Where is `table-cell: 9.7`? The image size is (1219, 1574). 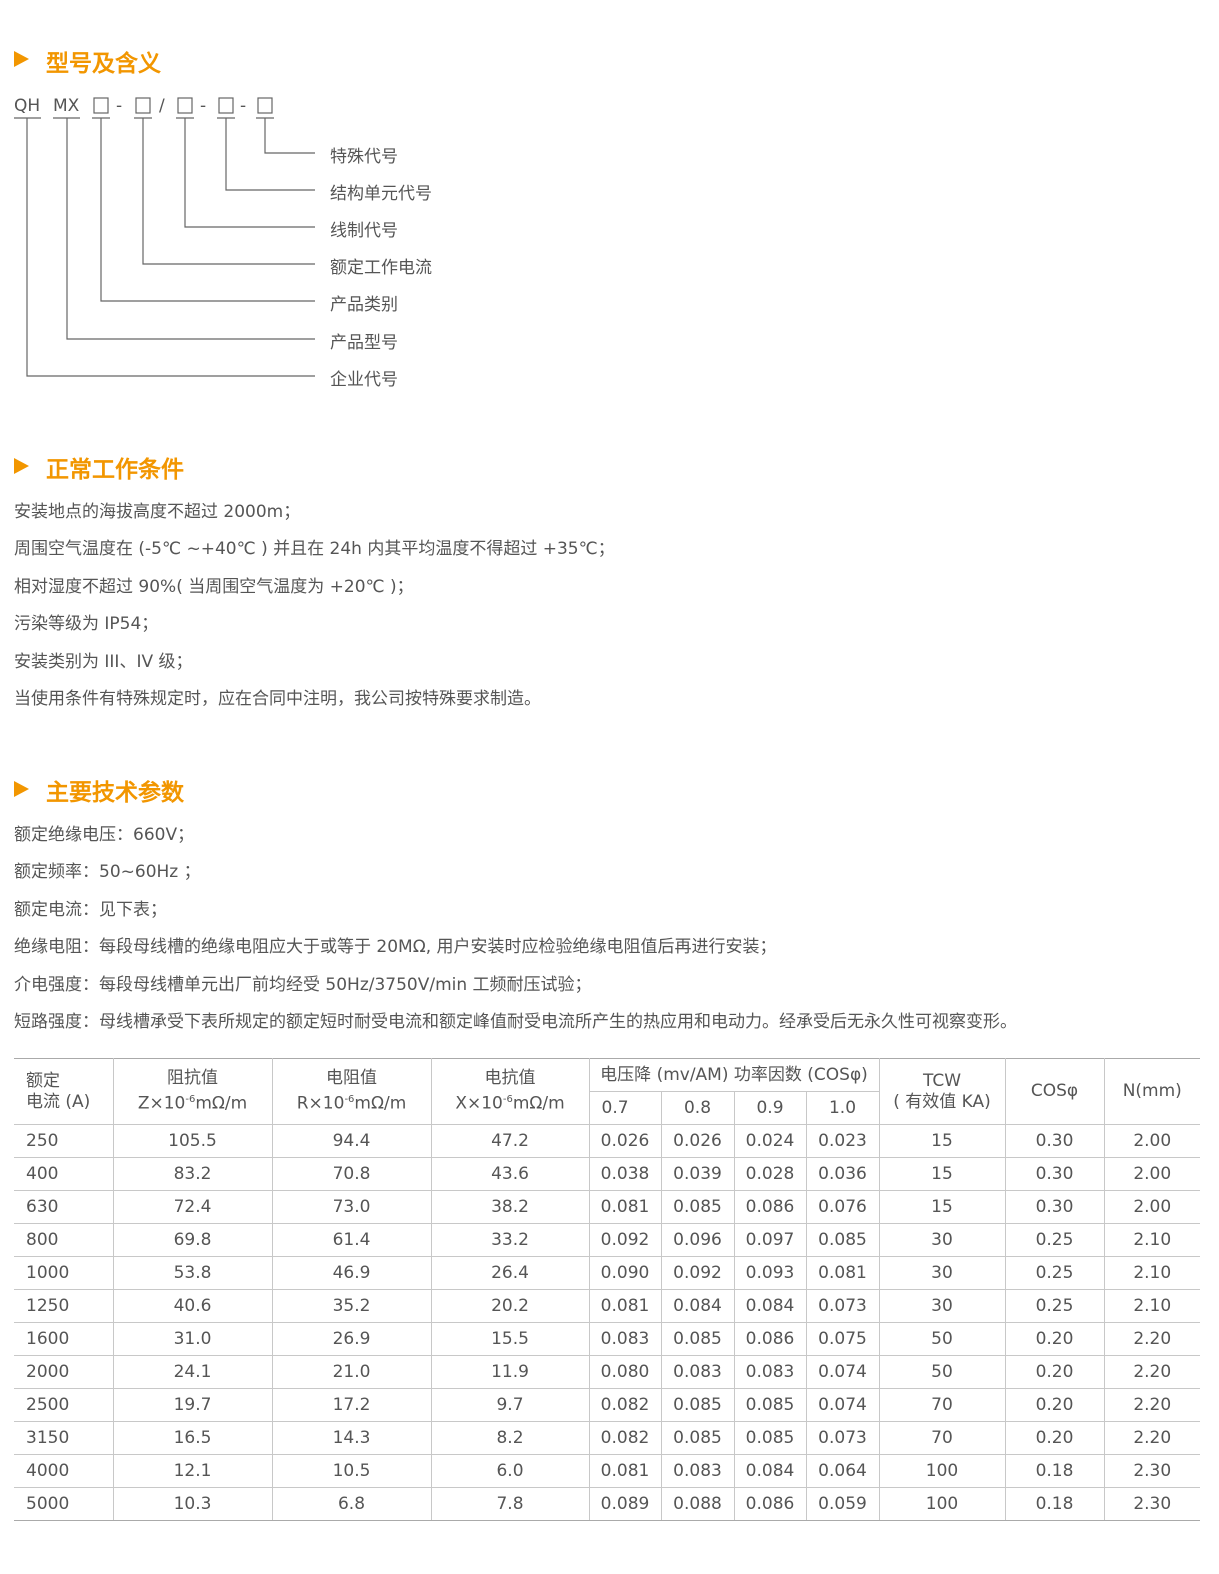 table-cell: 9.7 is located at coordinates (510, 1405).